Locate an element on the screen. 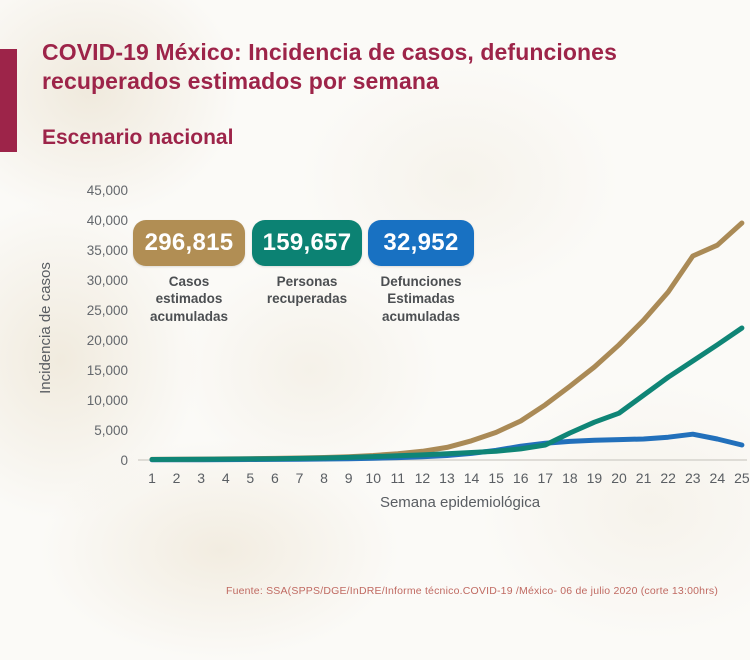 Image resolution: width=750 pixels, height=660 pixels. chart-text: 21 is located at coordinates (644, 478).